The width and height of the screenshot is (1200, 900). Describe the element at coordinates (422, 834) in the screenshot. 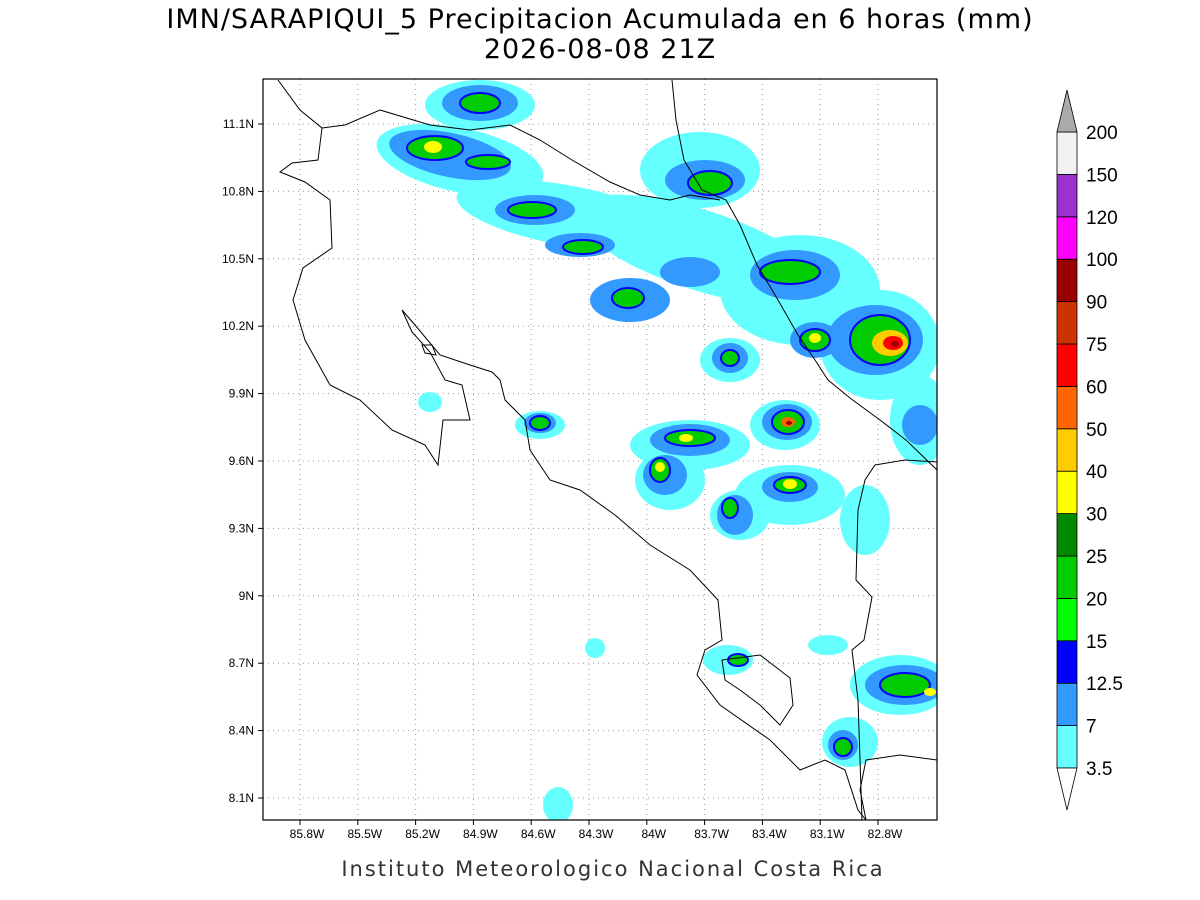

I see `lon-tick-label: 85.2W` at that location.